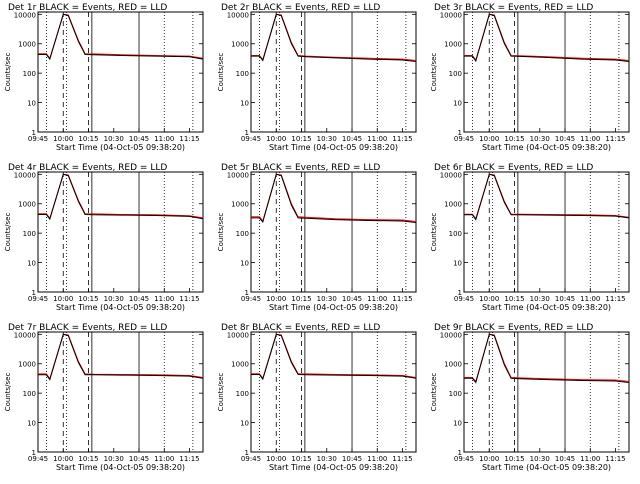  What do you see at coordinates (87, 168) in the screenshot?
I see `panel-title: Det 4r BLACK = Events, RED = LLD` at bounding box center [87, 168].